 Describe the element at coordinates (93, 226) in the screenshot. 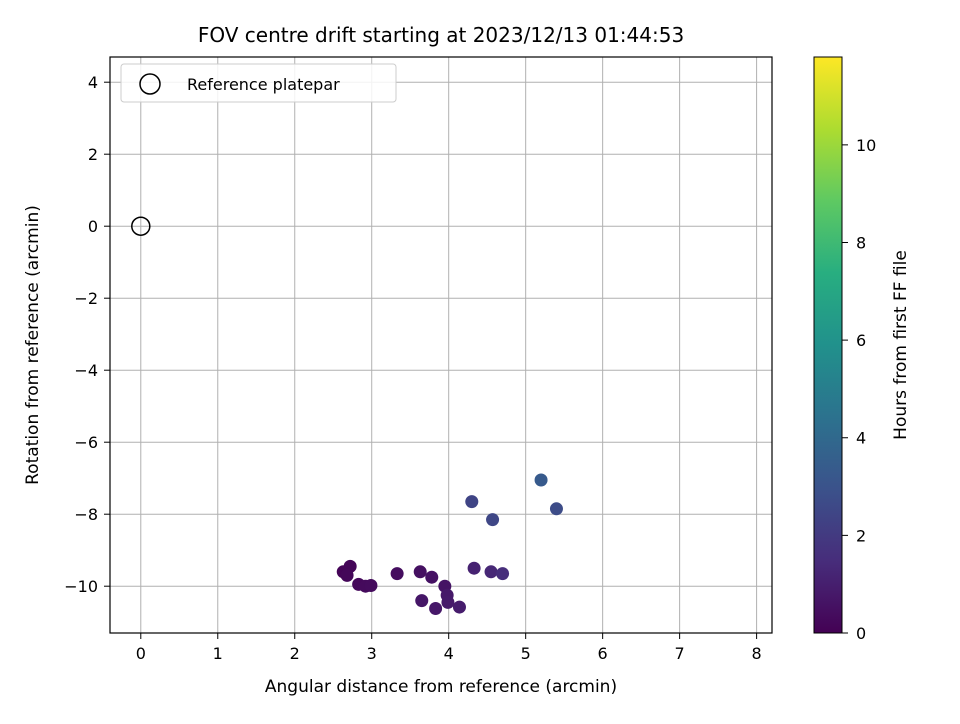

I see `y-tick-label: 0` at that location.